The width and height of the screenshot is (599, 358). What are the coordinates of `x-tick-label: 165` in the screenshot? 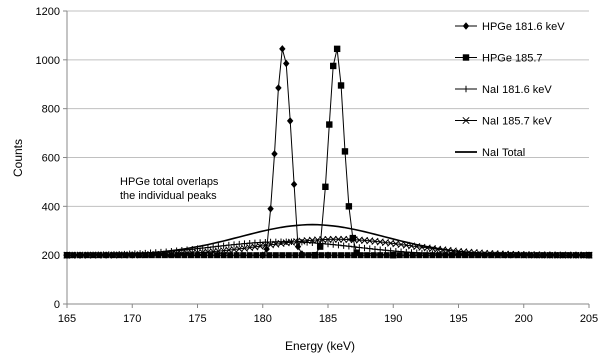 It's located at (67, 319).